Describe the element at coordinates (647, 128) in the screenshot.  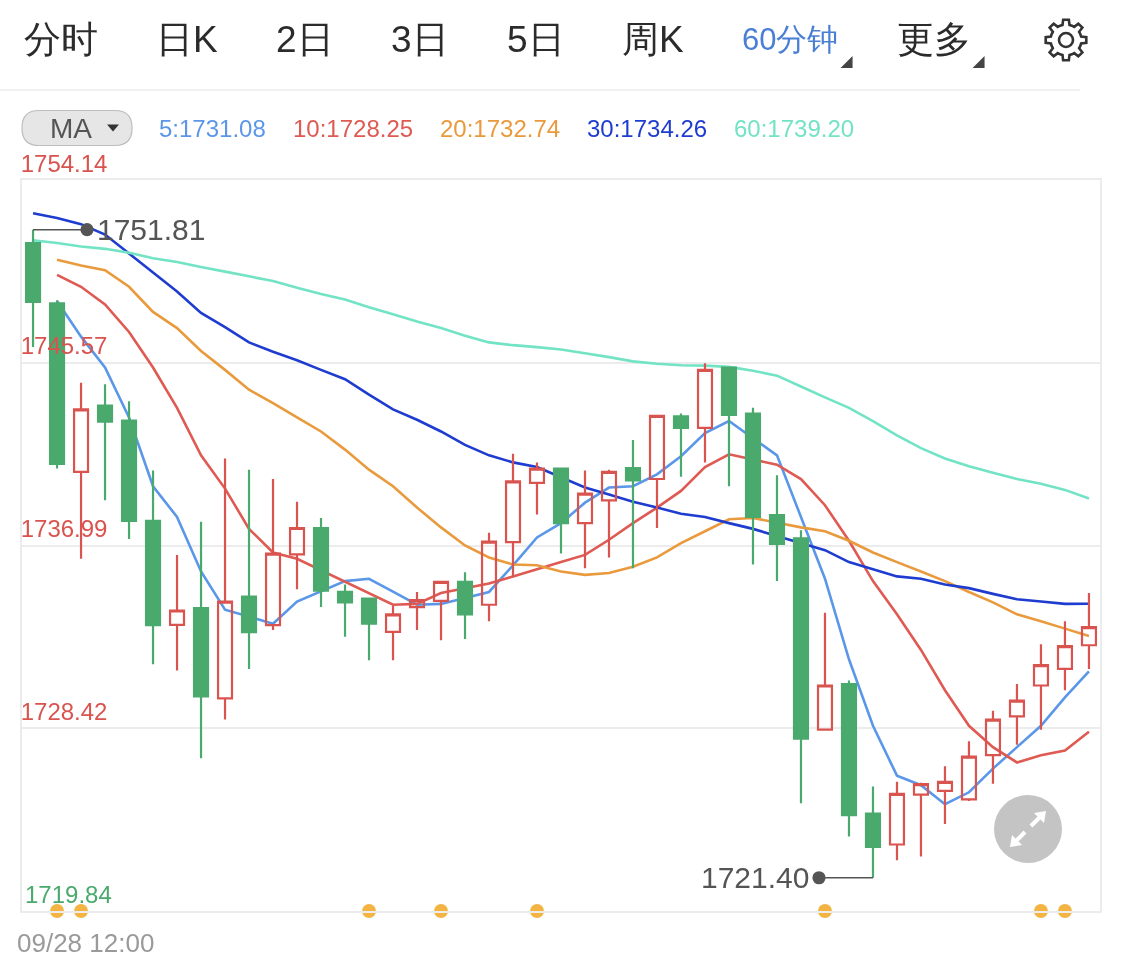
I see `text: 30:1734.26` at that location.